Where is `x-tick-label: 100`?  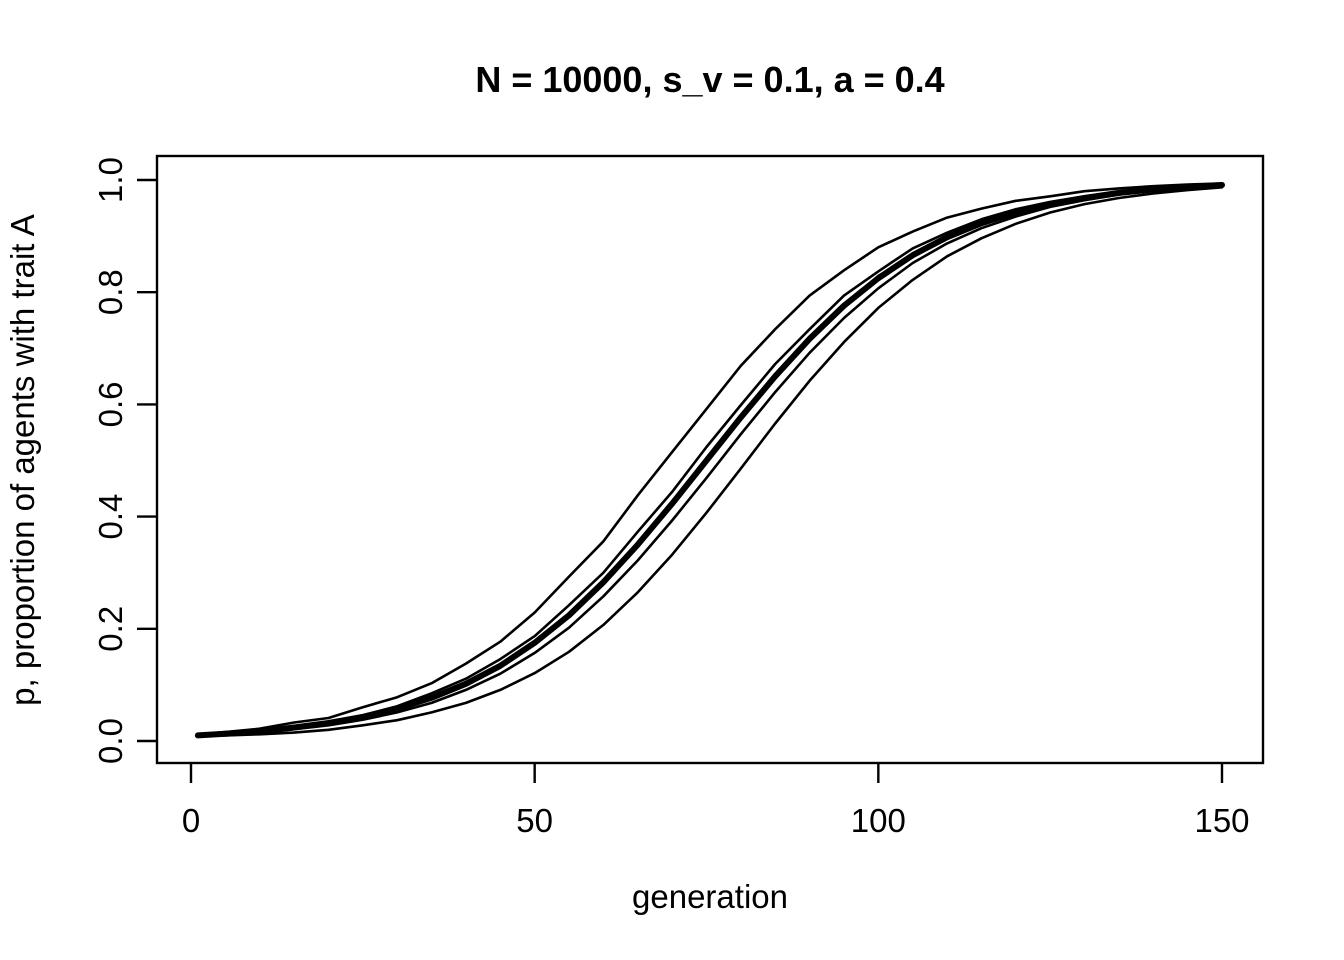
x-tick-label: 100 is located at coordinates (878, 820).